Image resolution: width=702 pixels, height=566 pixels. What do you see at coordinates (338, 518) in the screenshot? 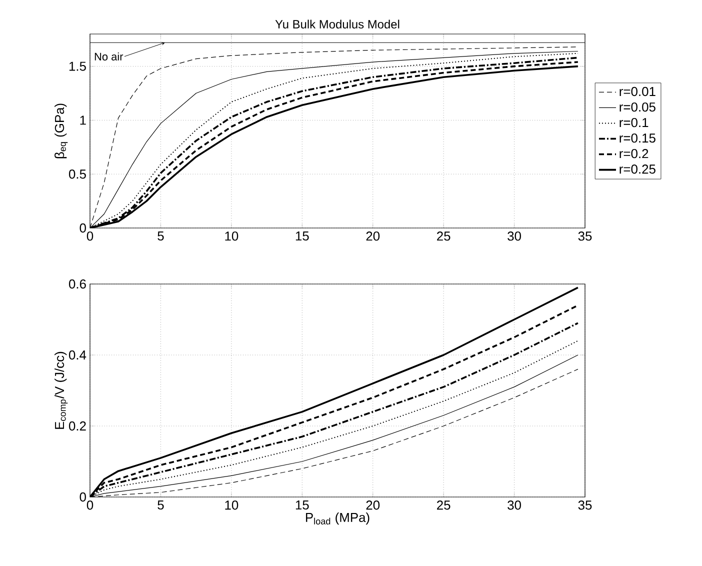
I see `x-axis-title: P$_{load}$ (MPa)` at bounding box center [338, 518].